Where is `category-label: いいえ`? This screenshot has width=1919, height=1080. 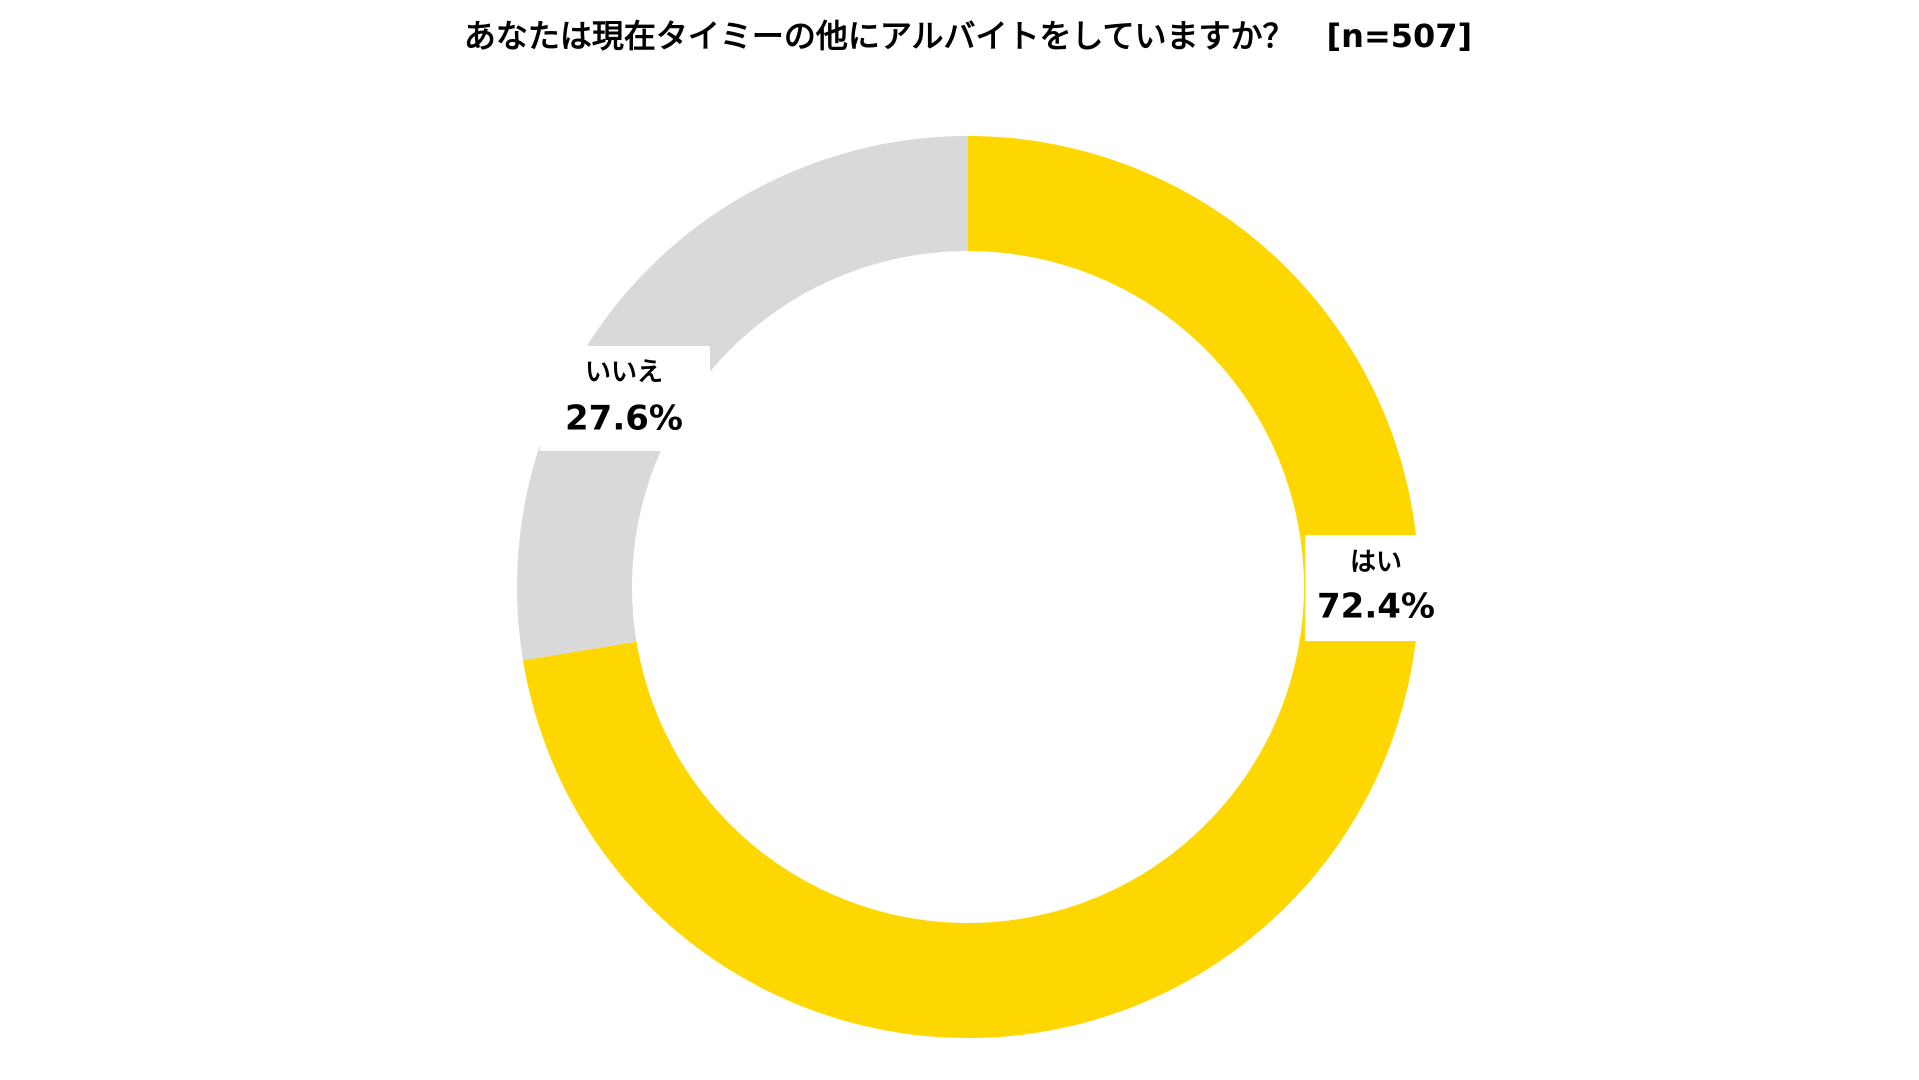
category-label: いいえ is located at coordinates (624, 373).